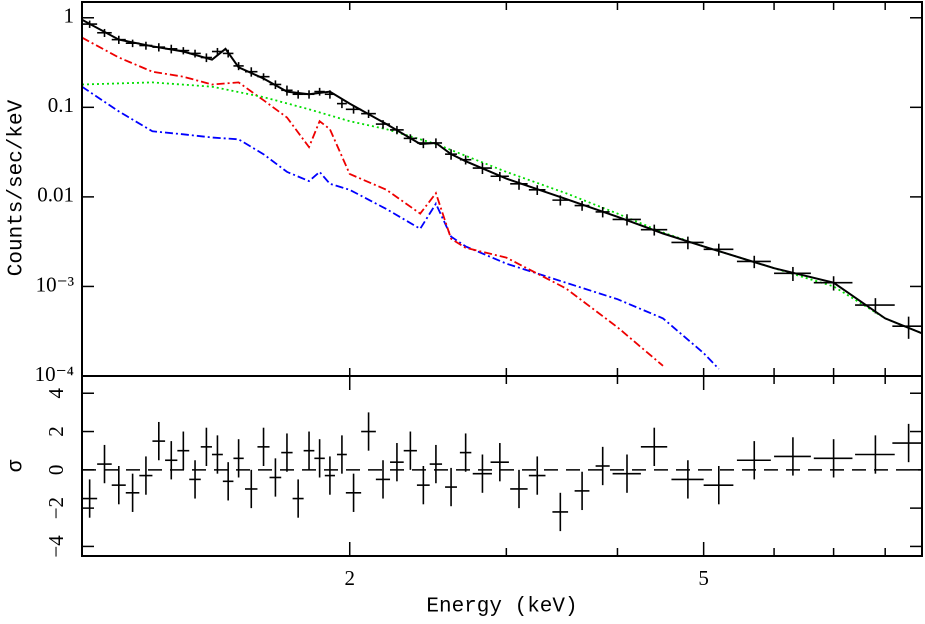  I want to click on y-tick-label: 2, so click(56, 431).